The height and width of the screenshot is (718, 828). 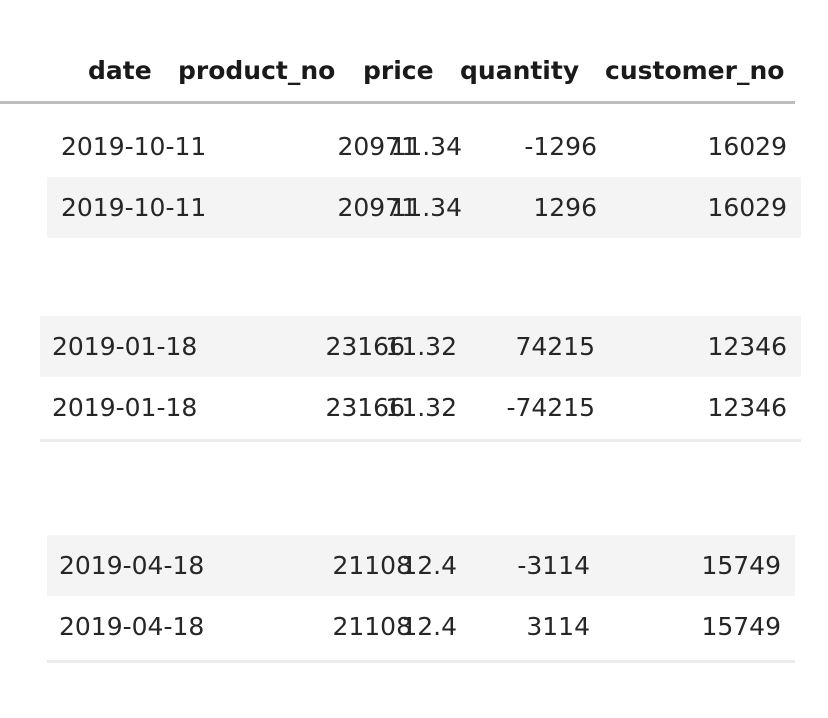 I want to click on table-row: 2019-01-18 23166 11.32 -74215 12346, so click(x=420, y=407).